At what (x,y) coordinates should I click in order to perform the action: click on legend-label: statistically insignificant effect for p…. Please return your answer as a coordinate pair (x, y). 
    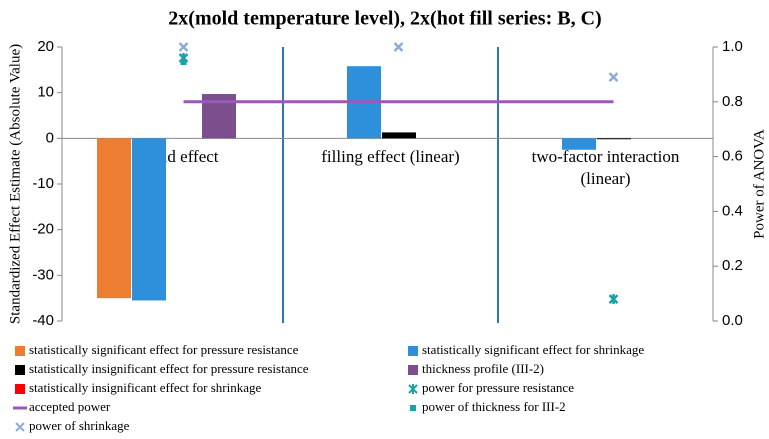
    Looking at the image, I should click on (169, 368).